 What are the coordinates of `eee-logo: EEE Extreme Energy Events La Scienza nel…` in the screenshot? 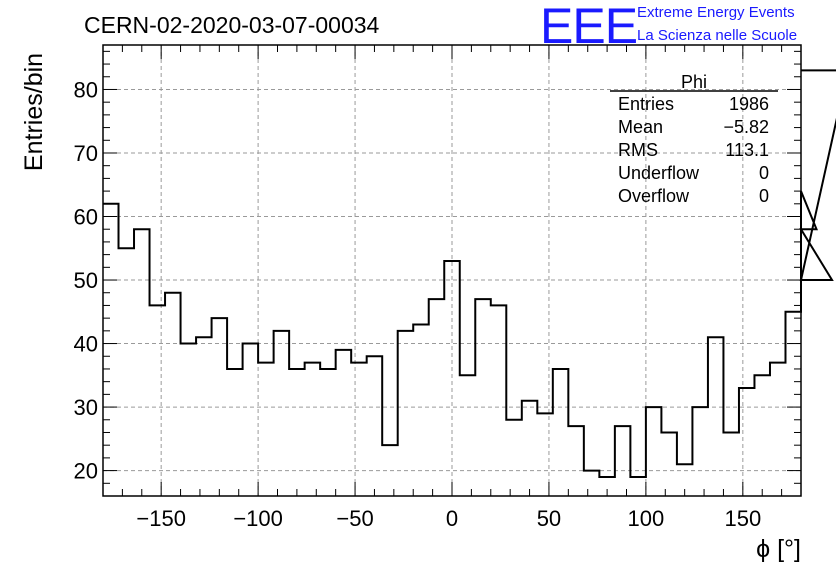 It's located at (668, 27).